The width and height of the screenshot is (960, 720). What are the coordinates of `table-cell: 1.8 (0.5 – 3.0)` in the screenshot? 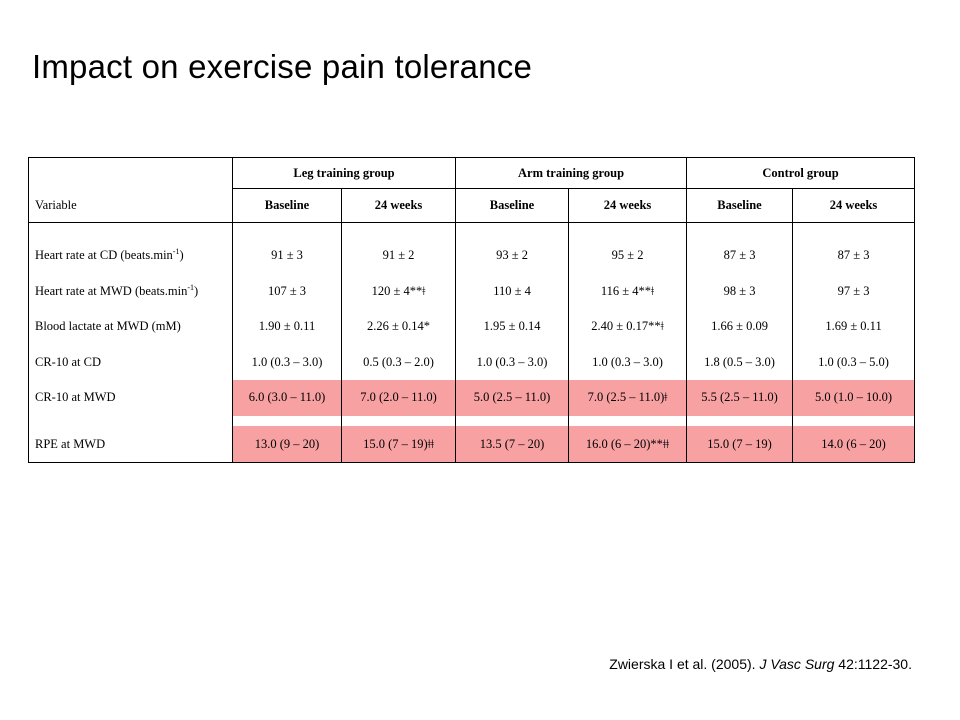 It's located at (740, 362).